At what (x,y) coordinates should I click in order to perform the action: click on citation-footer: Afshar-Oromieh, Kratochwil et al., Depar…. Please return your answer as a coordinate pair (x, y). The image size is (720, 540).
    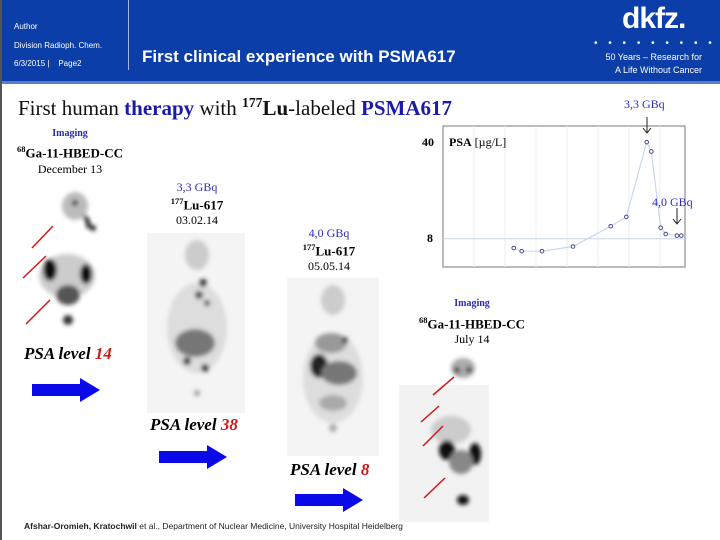
    Looking at the image, I should click on (213, 526).